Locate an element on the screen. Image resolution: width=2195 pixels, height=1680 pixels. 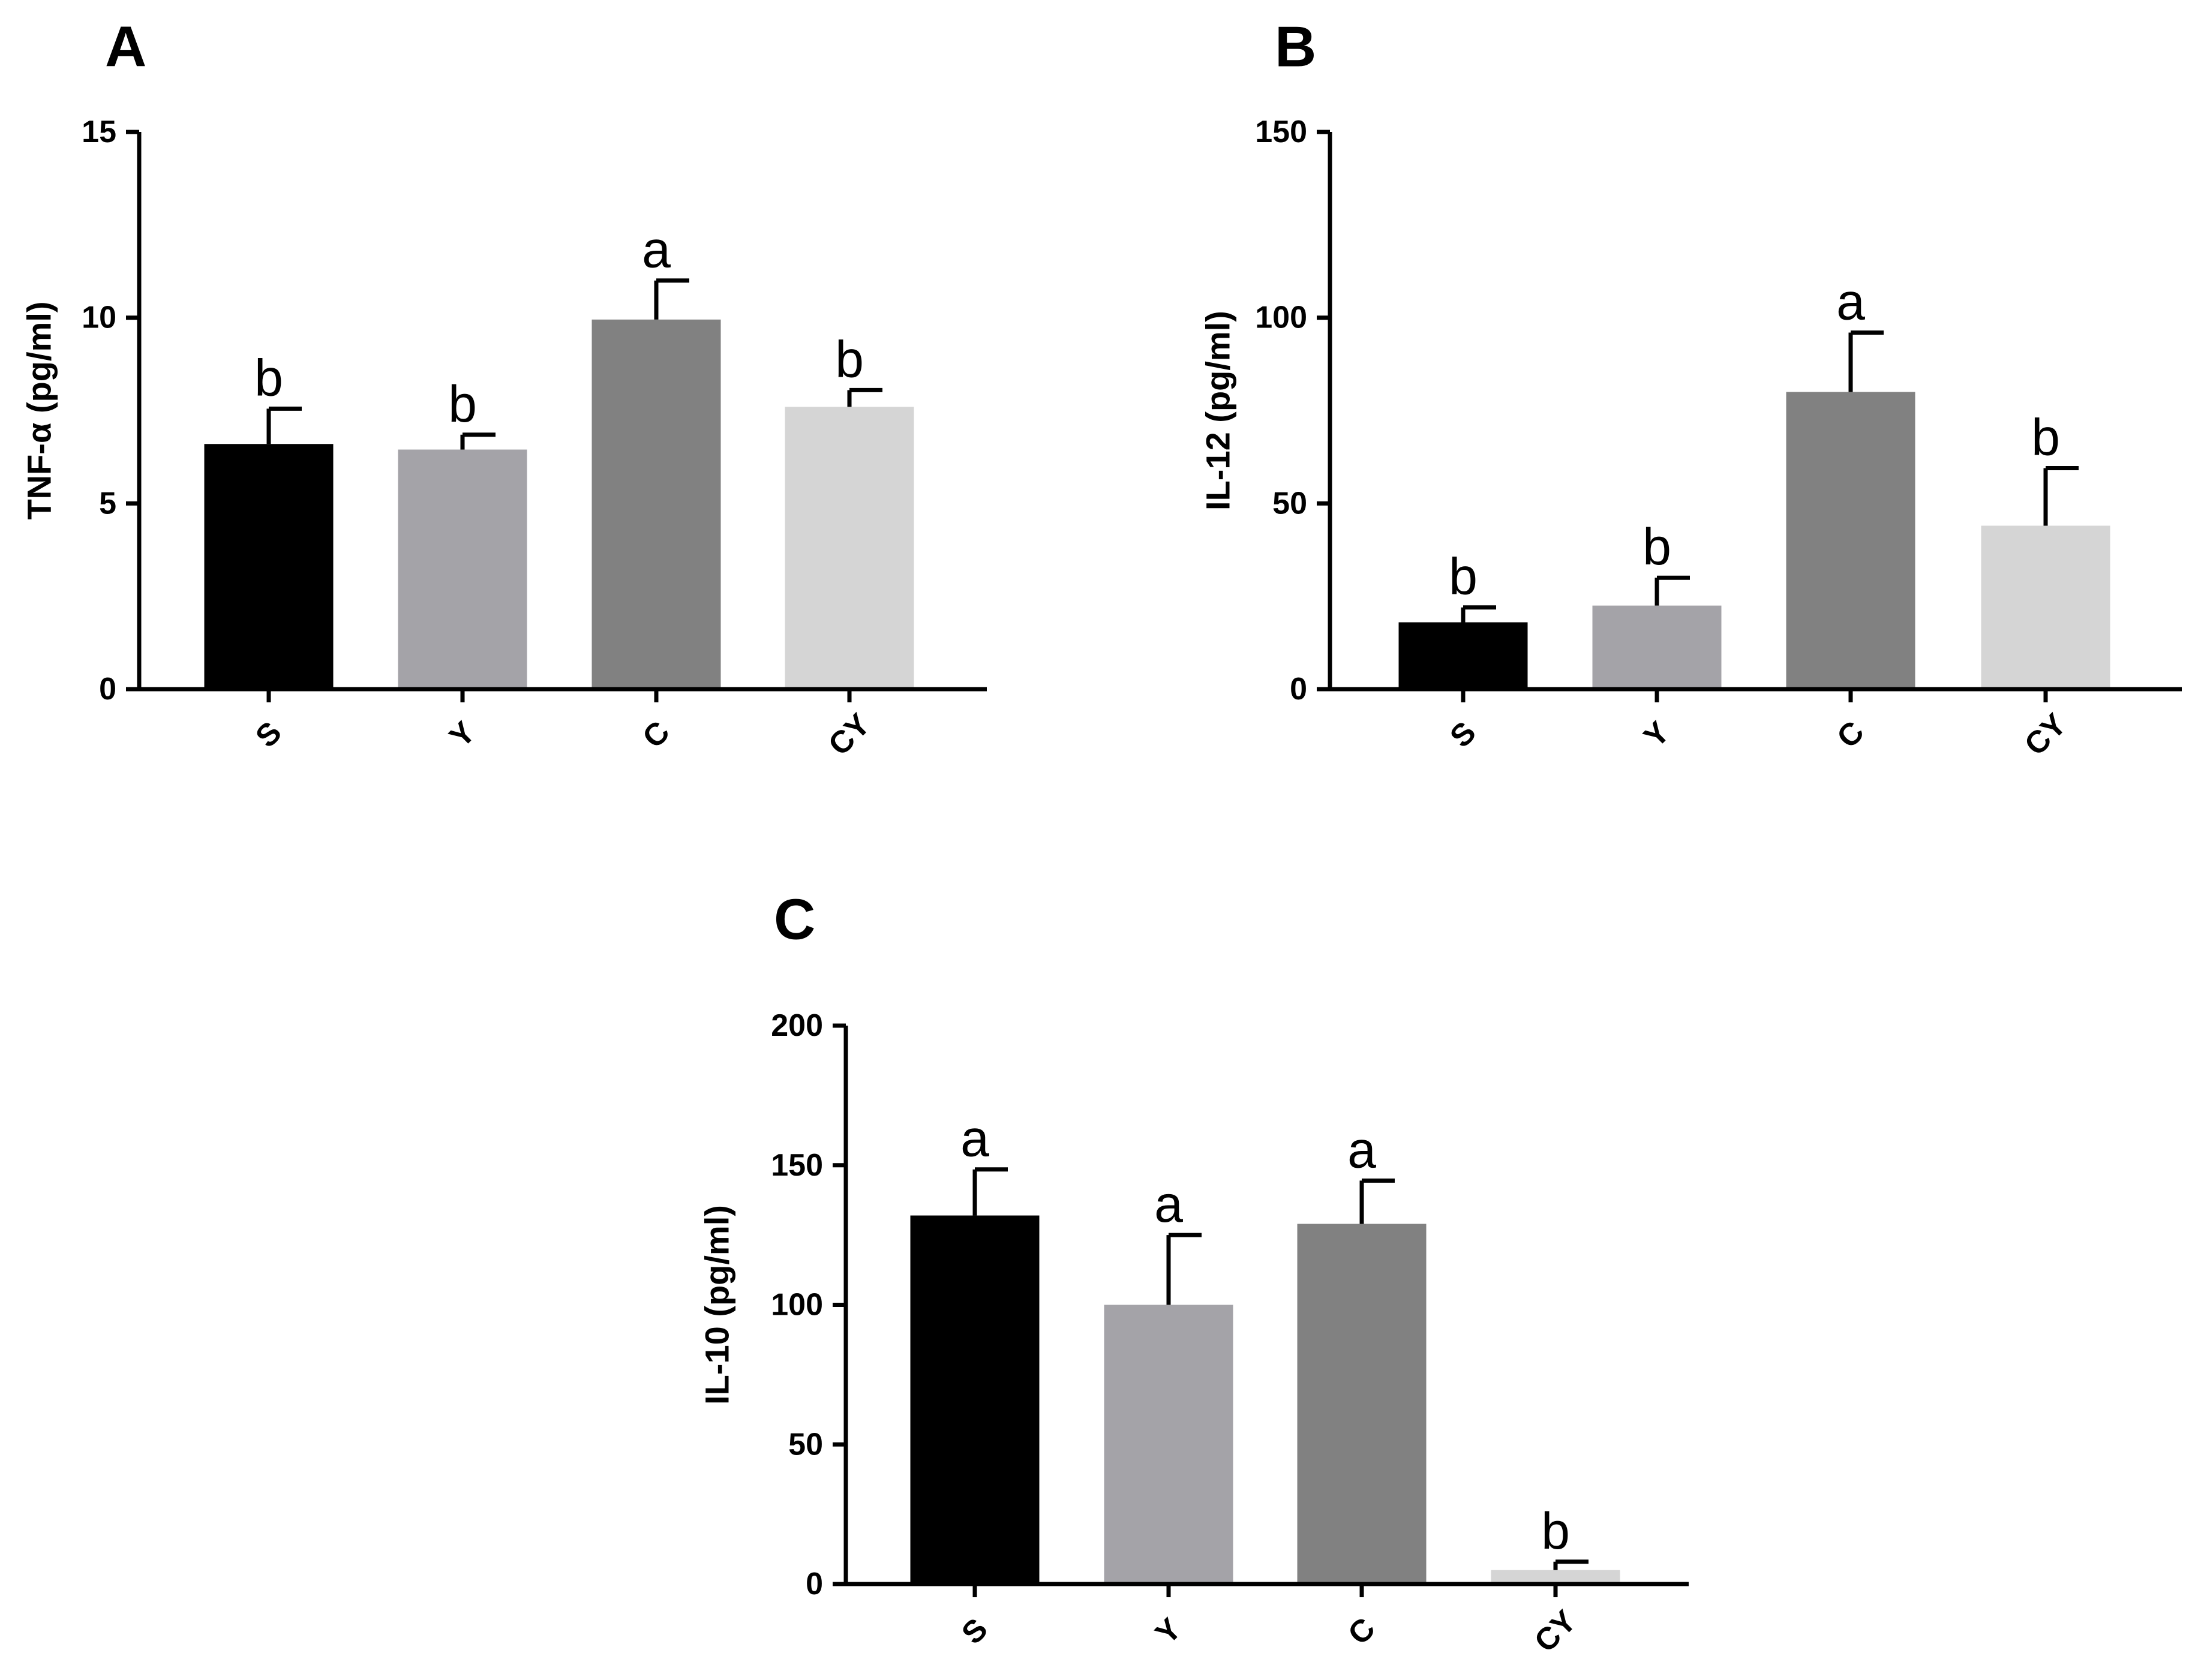
y-tick-label-c: 200 is located at coordinates (797, 1025).